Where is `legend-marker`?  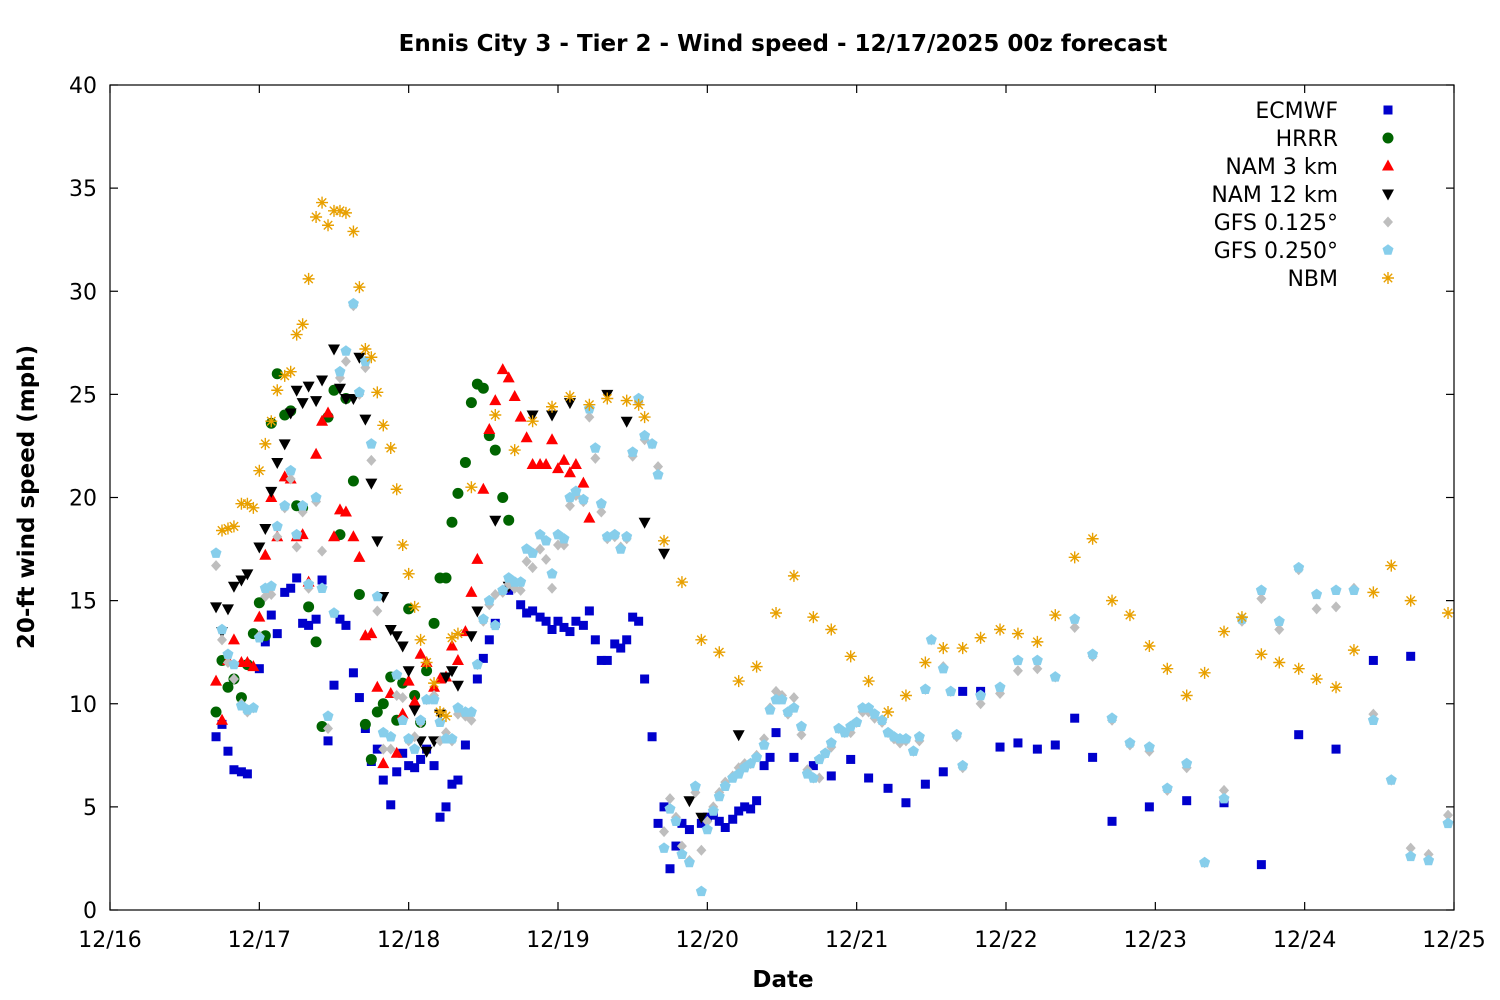
legend-marker is located at coordinates (1388, 138).